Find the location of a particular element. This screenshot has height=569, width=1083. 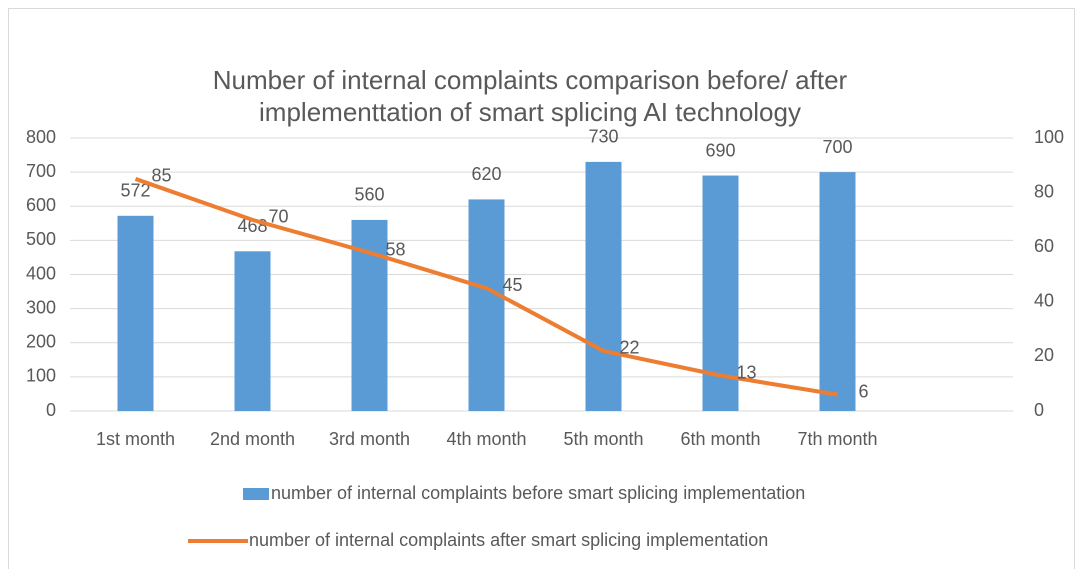

y-tick-label: 600 is located at coordinates (41, 205).